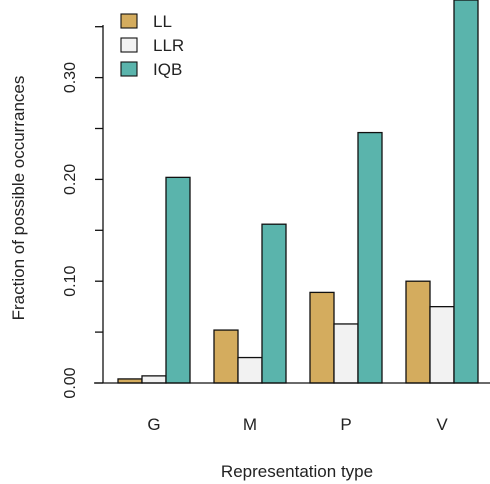 Image resolution: width=490 pixels, height=484 pixels. What do you see at coordinates (70, 179) in the screenshot?
I see `y-tick-label: 0.20` at bounding box center [70, 179].